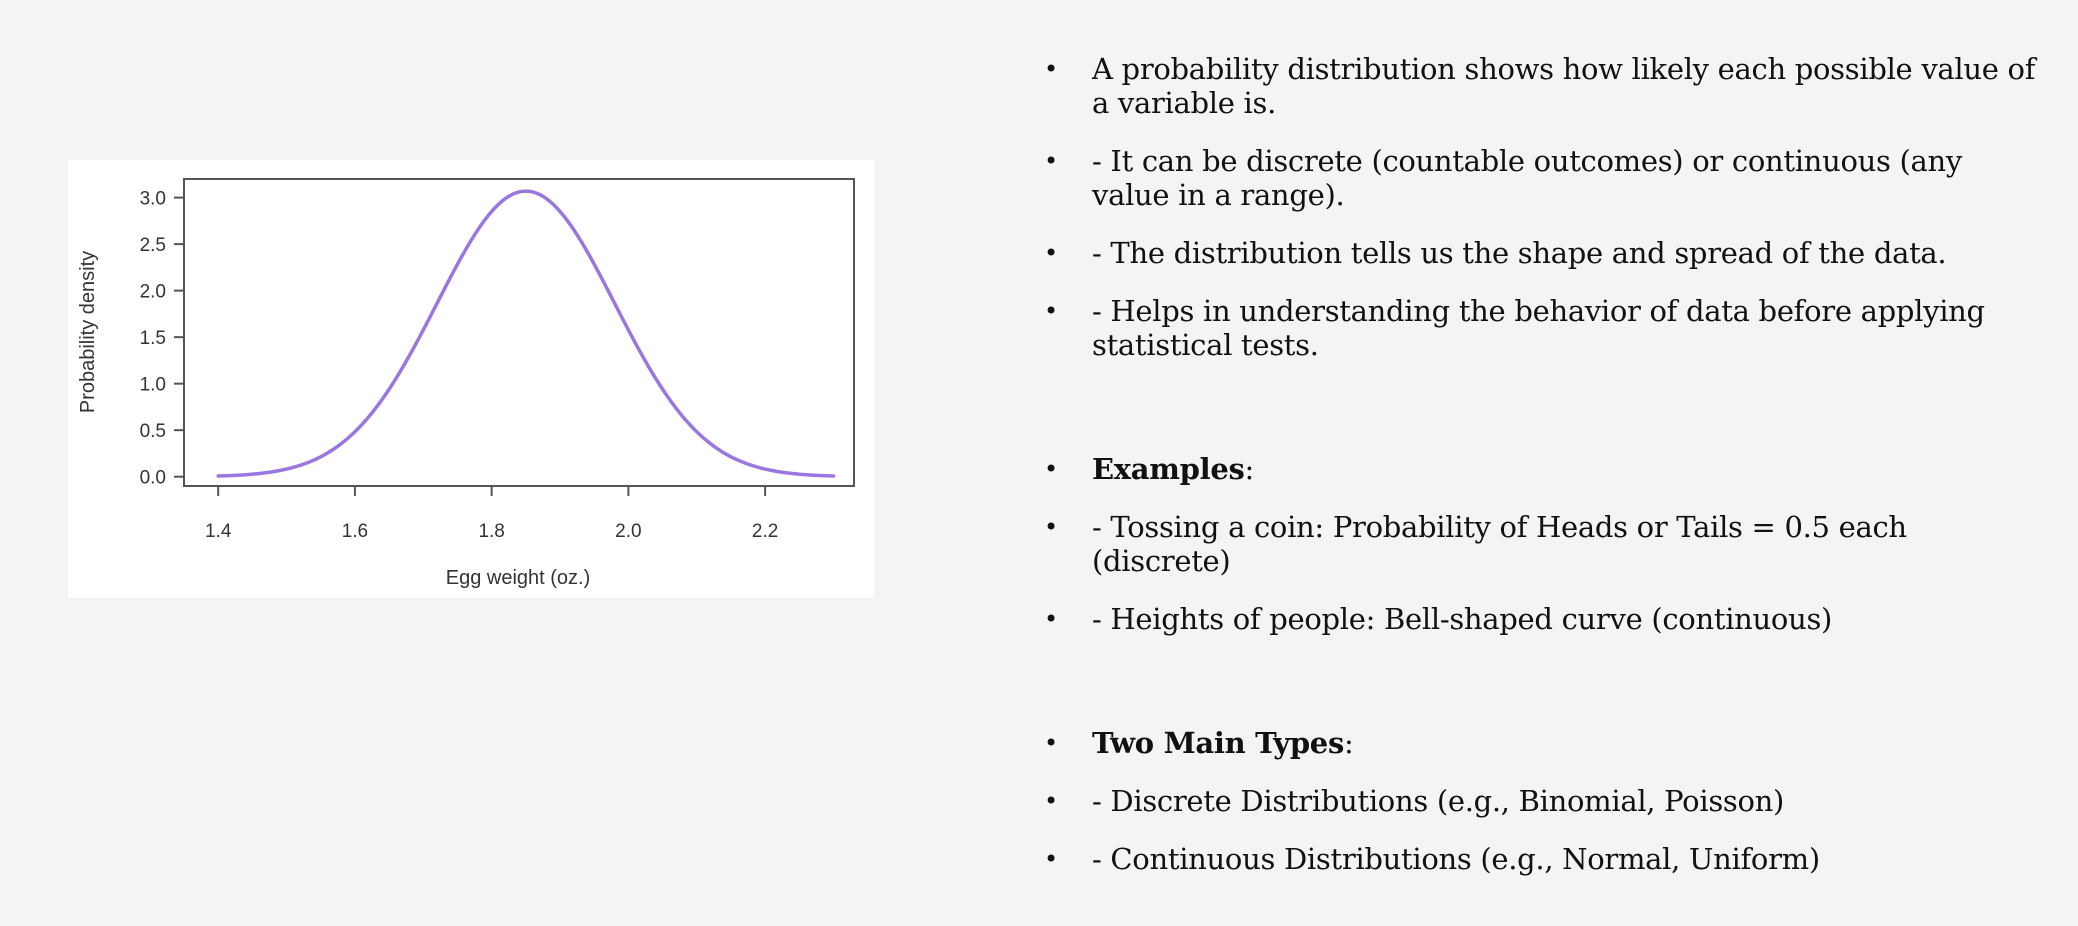  Describe the element at coordinates (628, 531) in the screenshot. I see `x-tick-label: 2.0` at that location.